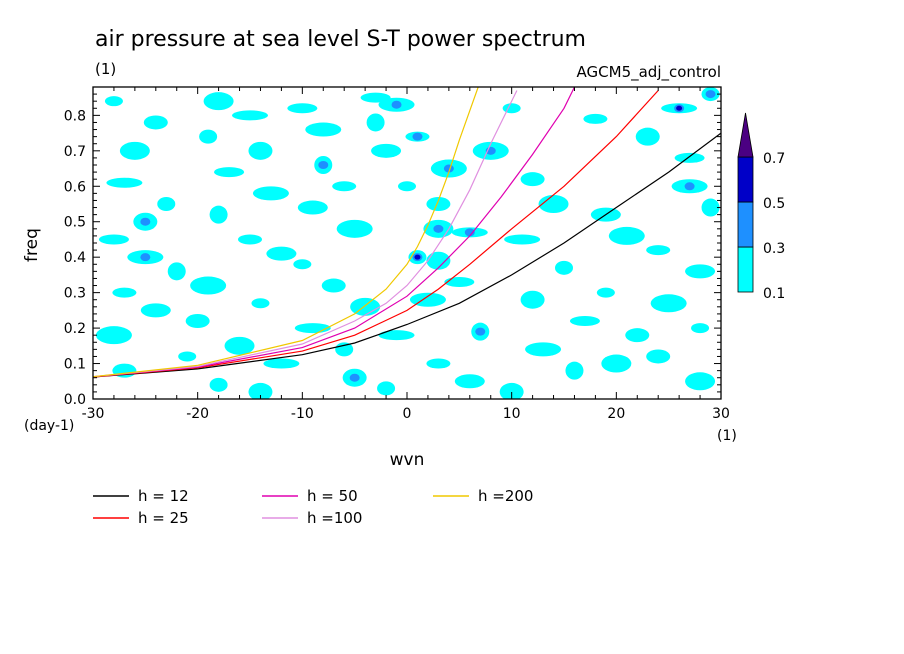 This screenshot has height=654, width=904. What do you see at coordinates (105, 69) in the screenshot?
I see `units-label: (1)` at bounding box center [105, 69].